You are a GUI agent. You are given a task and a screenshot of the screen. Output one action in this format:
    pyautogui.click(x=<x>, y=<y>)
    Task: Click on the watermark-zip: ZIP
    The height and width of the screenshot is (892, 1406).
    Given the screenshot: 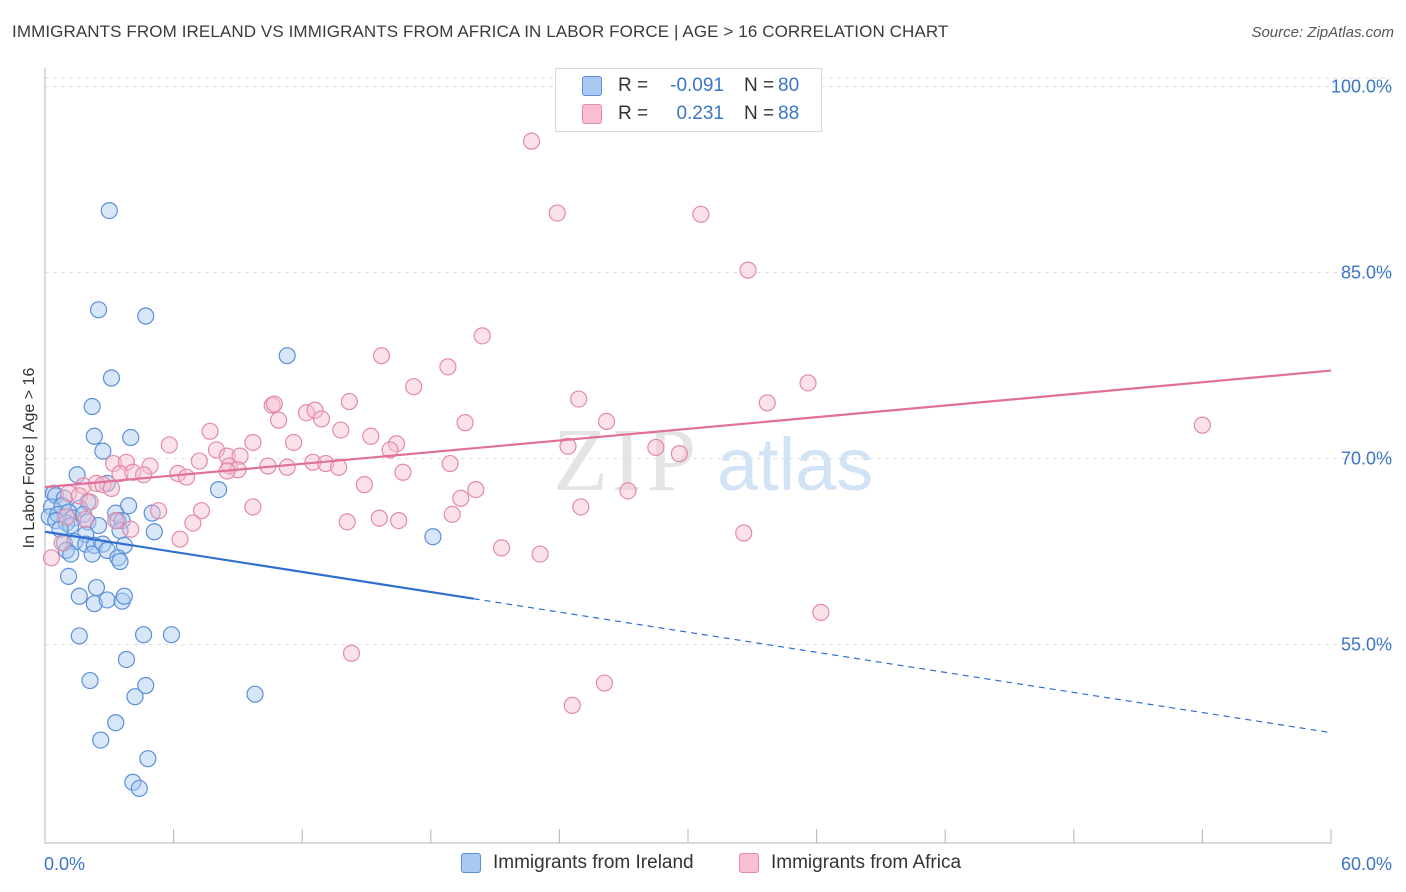 What is the action you would take?
    pyautogui.click(x=626, y=460)
    